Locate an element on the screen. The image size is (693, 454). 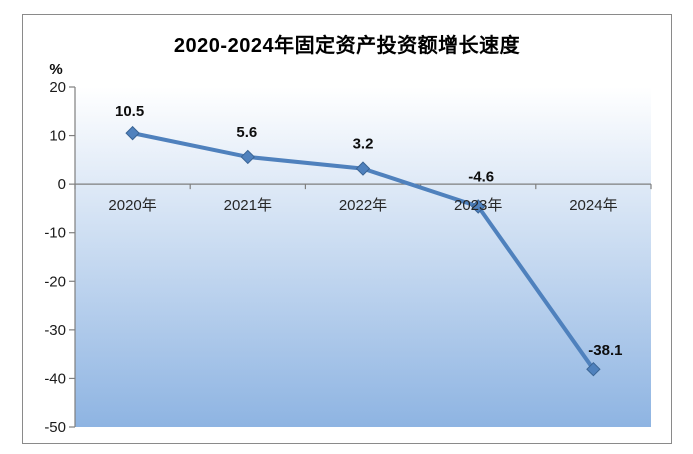
data-point-label: -4.6 is located at coordinates (481, 176).